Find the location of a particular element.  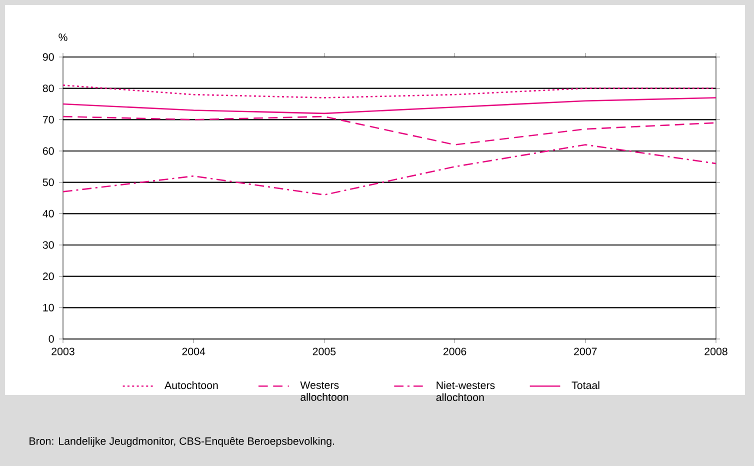

x-tick-label: 2004 is located at coordinates (194, 352).